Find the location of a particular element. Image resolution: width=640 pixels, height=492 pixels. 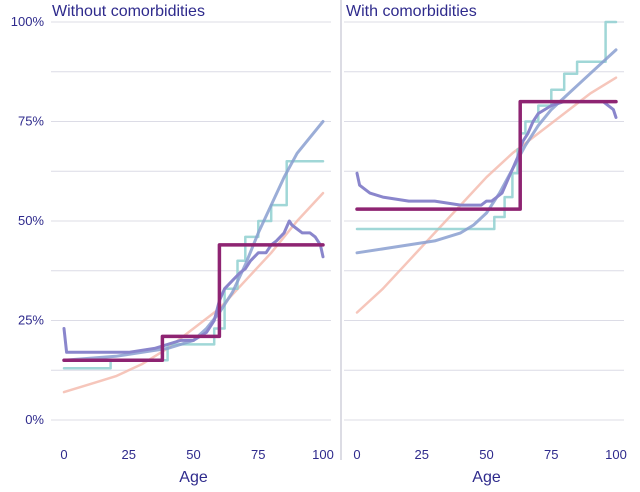

y-tick-label: 25% is located at coordinates (31, 320).